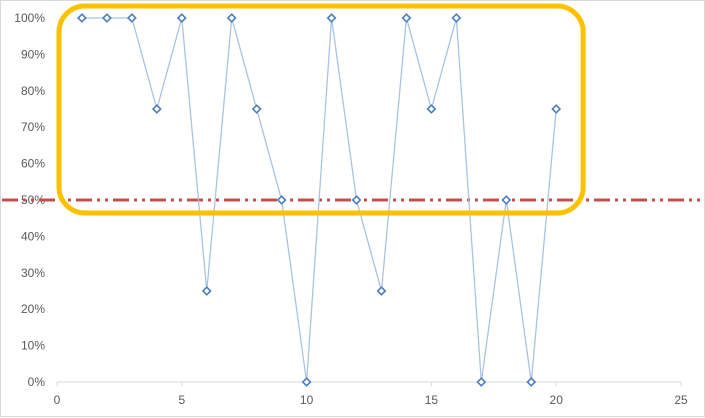  What do you see at coordinates (181, 400) in the screenshot?
I see `x-tick-label: 5` at bounding box center [181, 400].